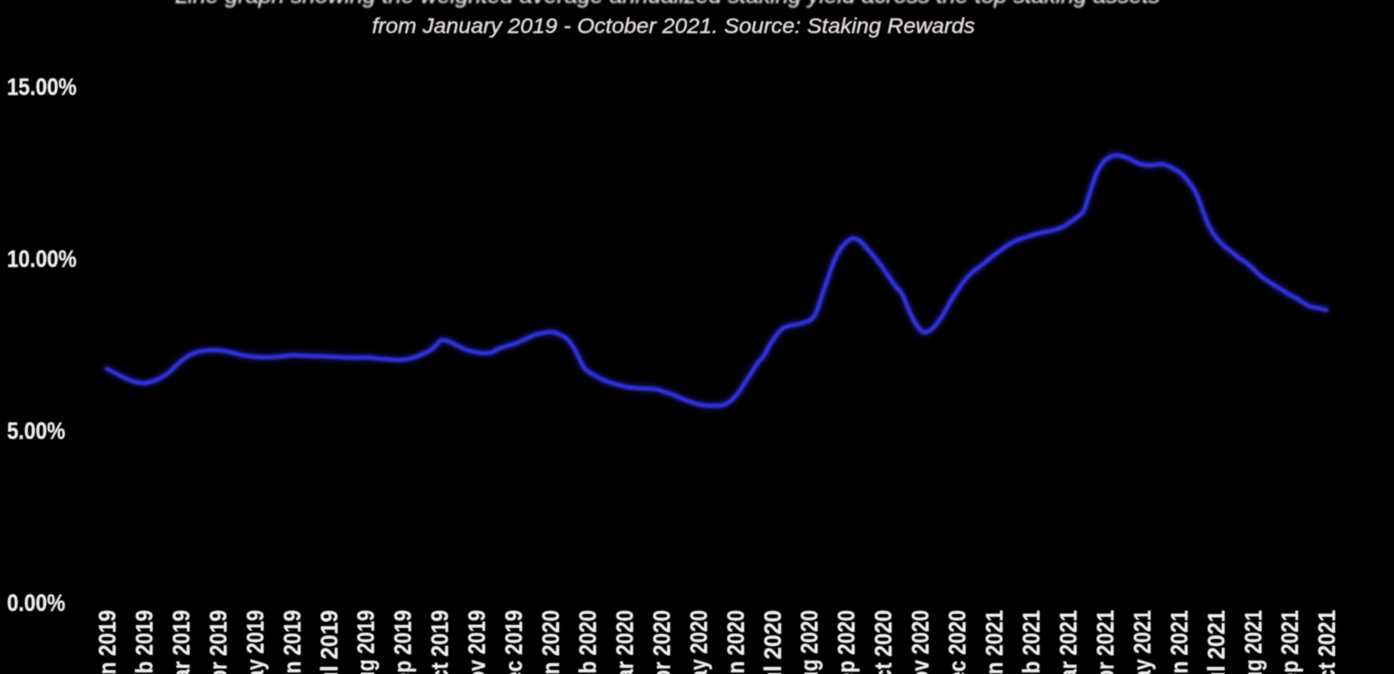 The width and height of the screenshot is (1394, 674). What do you see at coordinates (145, 642) in the screenshot?
I see `svg-text: Feb 2019` at bounding box center [145, 642].